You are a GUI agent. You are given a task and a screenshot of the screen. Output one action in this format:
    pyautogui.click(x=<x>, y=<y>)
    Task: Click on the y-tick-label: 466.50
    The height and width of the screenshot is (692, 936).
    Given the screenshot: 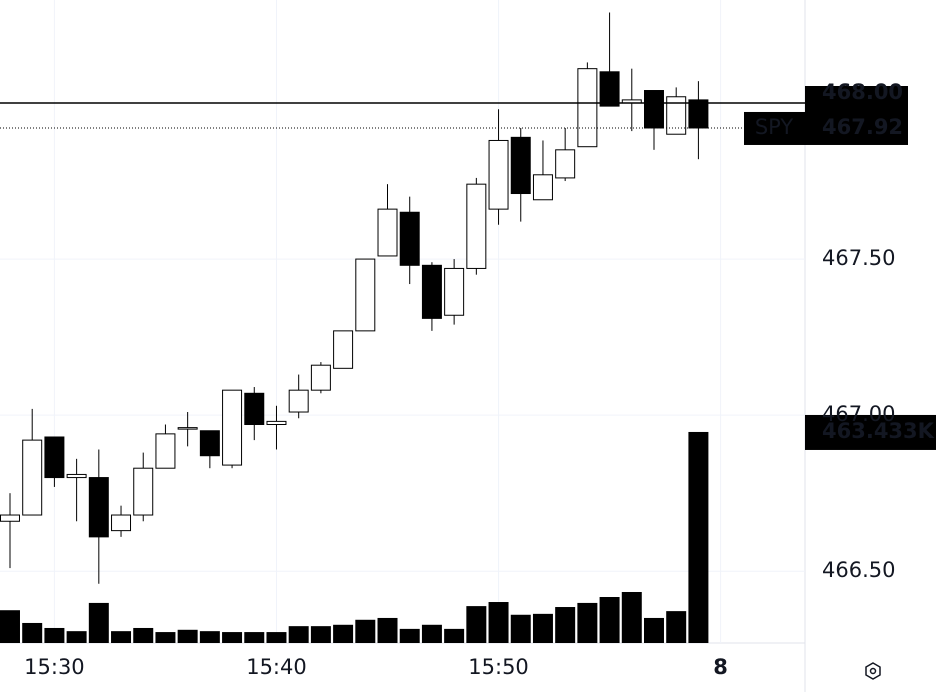 What is the action you would take?
    pyautogui.click(x=858, y=570)
    